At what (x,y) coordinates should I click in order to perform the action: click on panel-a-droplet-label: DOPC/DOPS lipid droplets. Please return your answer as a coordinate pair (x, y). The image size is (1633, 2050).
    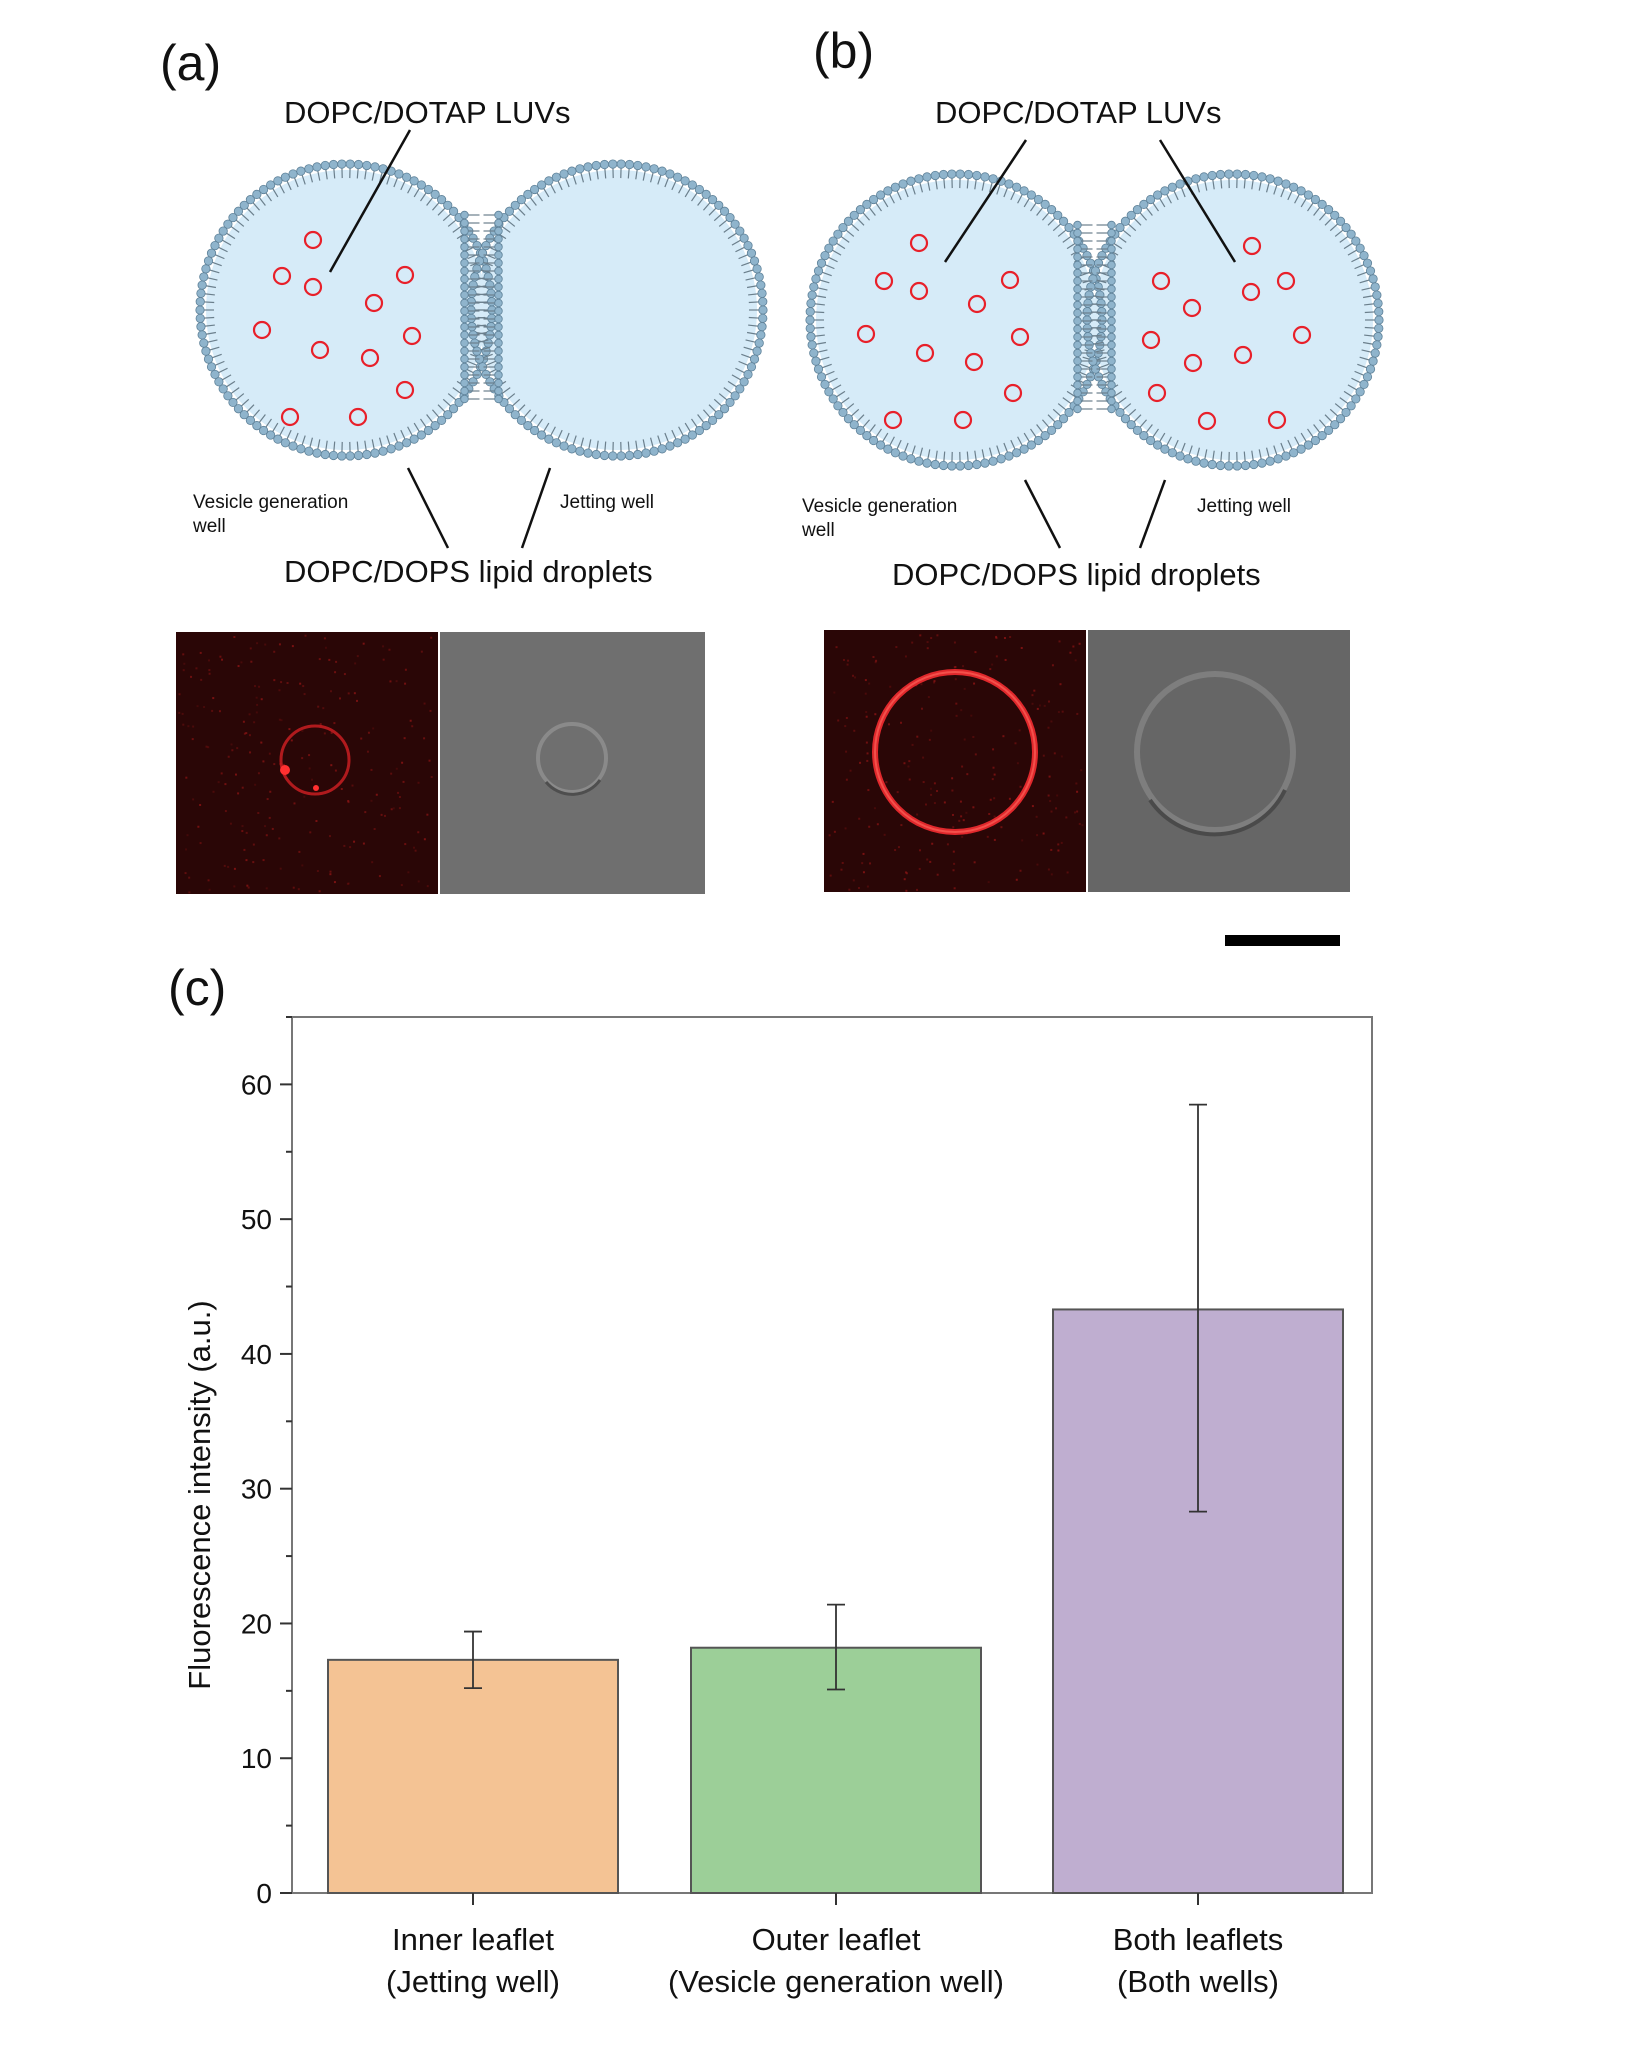
    Looking at the image, I should click on (468, 571).